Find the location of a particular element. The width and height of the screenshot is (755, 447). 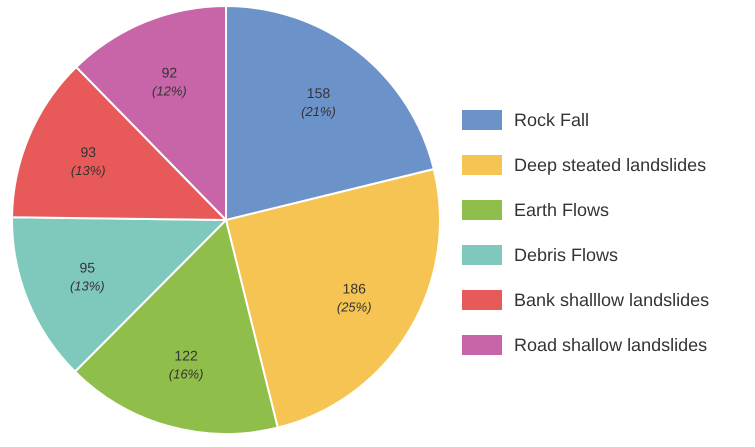

legend-label: Rock Fall is located at coordinates (552, 120).